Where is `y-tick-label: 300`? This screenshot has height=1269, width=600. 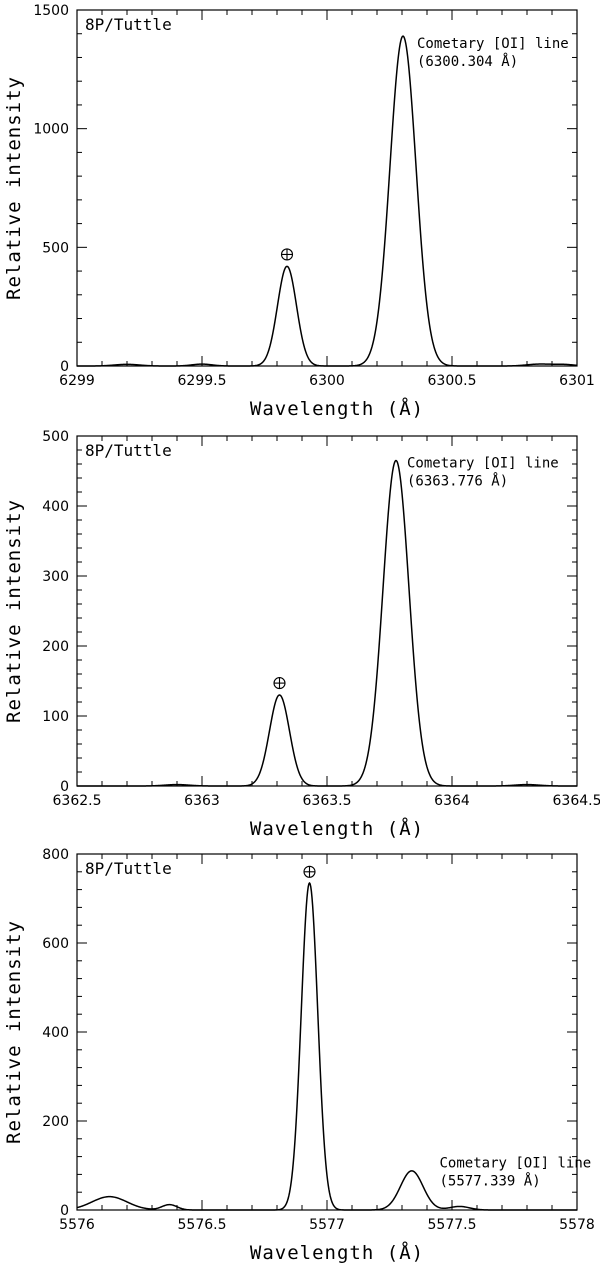
y-tick-label: 300 is located at coordinates (55, 577).